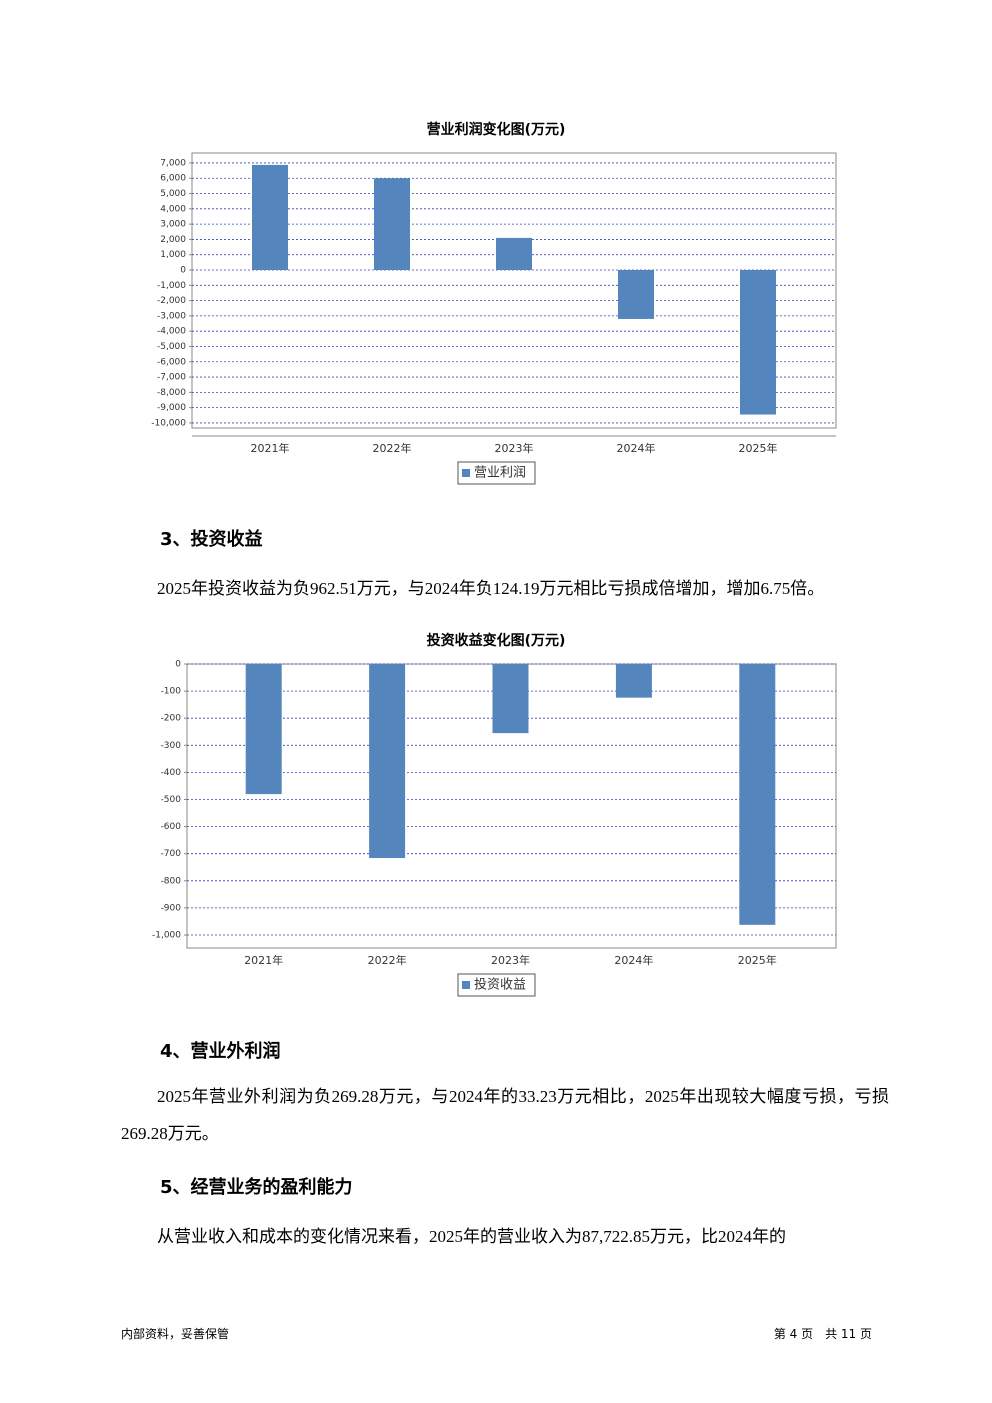 This screenshot has width=992, height=1403. Describe the element at coordinates (173, 163) in the screenshot. I see `y-tick-label: 7,000` at that location.